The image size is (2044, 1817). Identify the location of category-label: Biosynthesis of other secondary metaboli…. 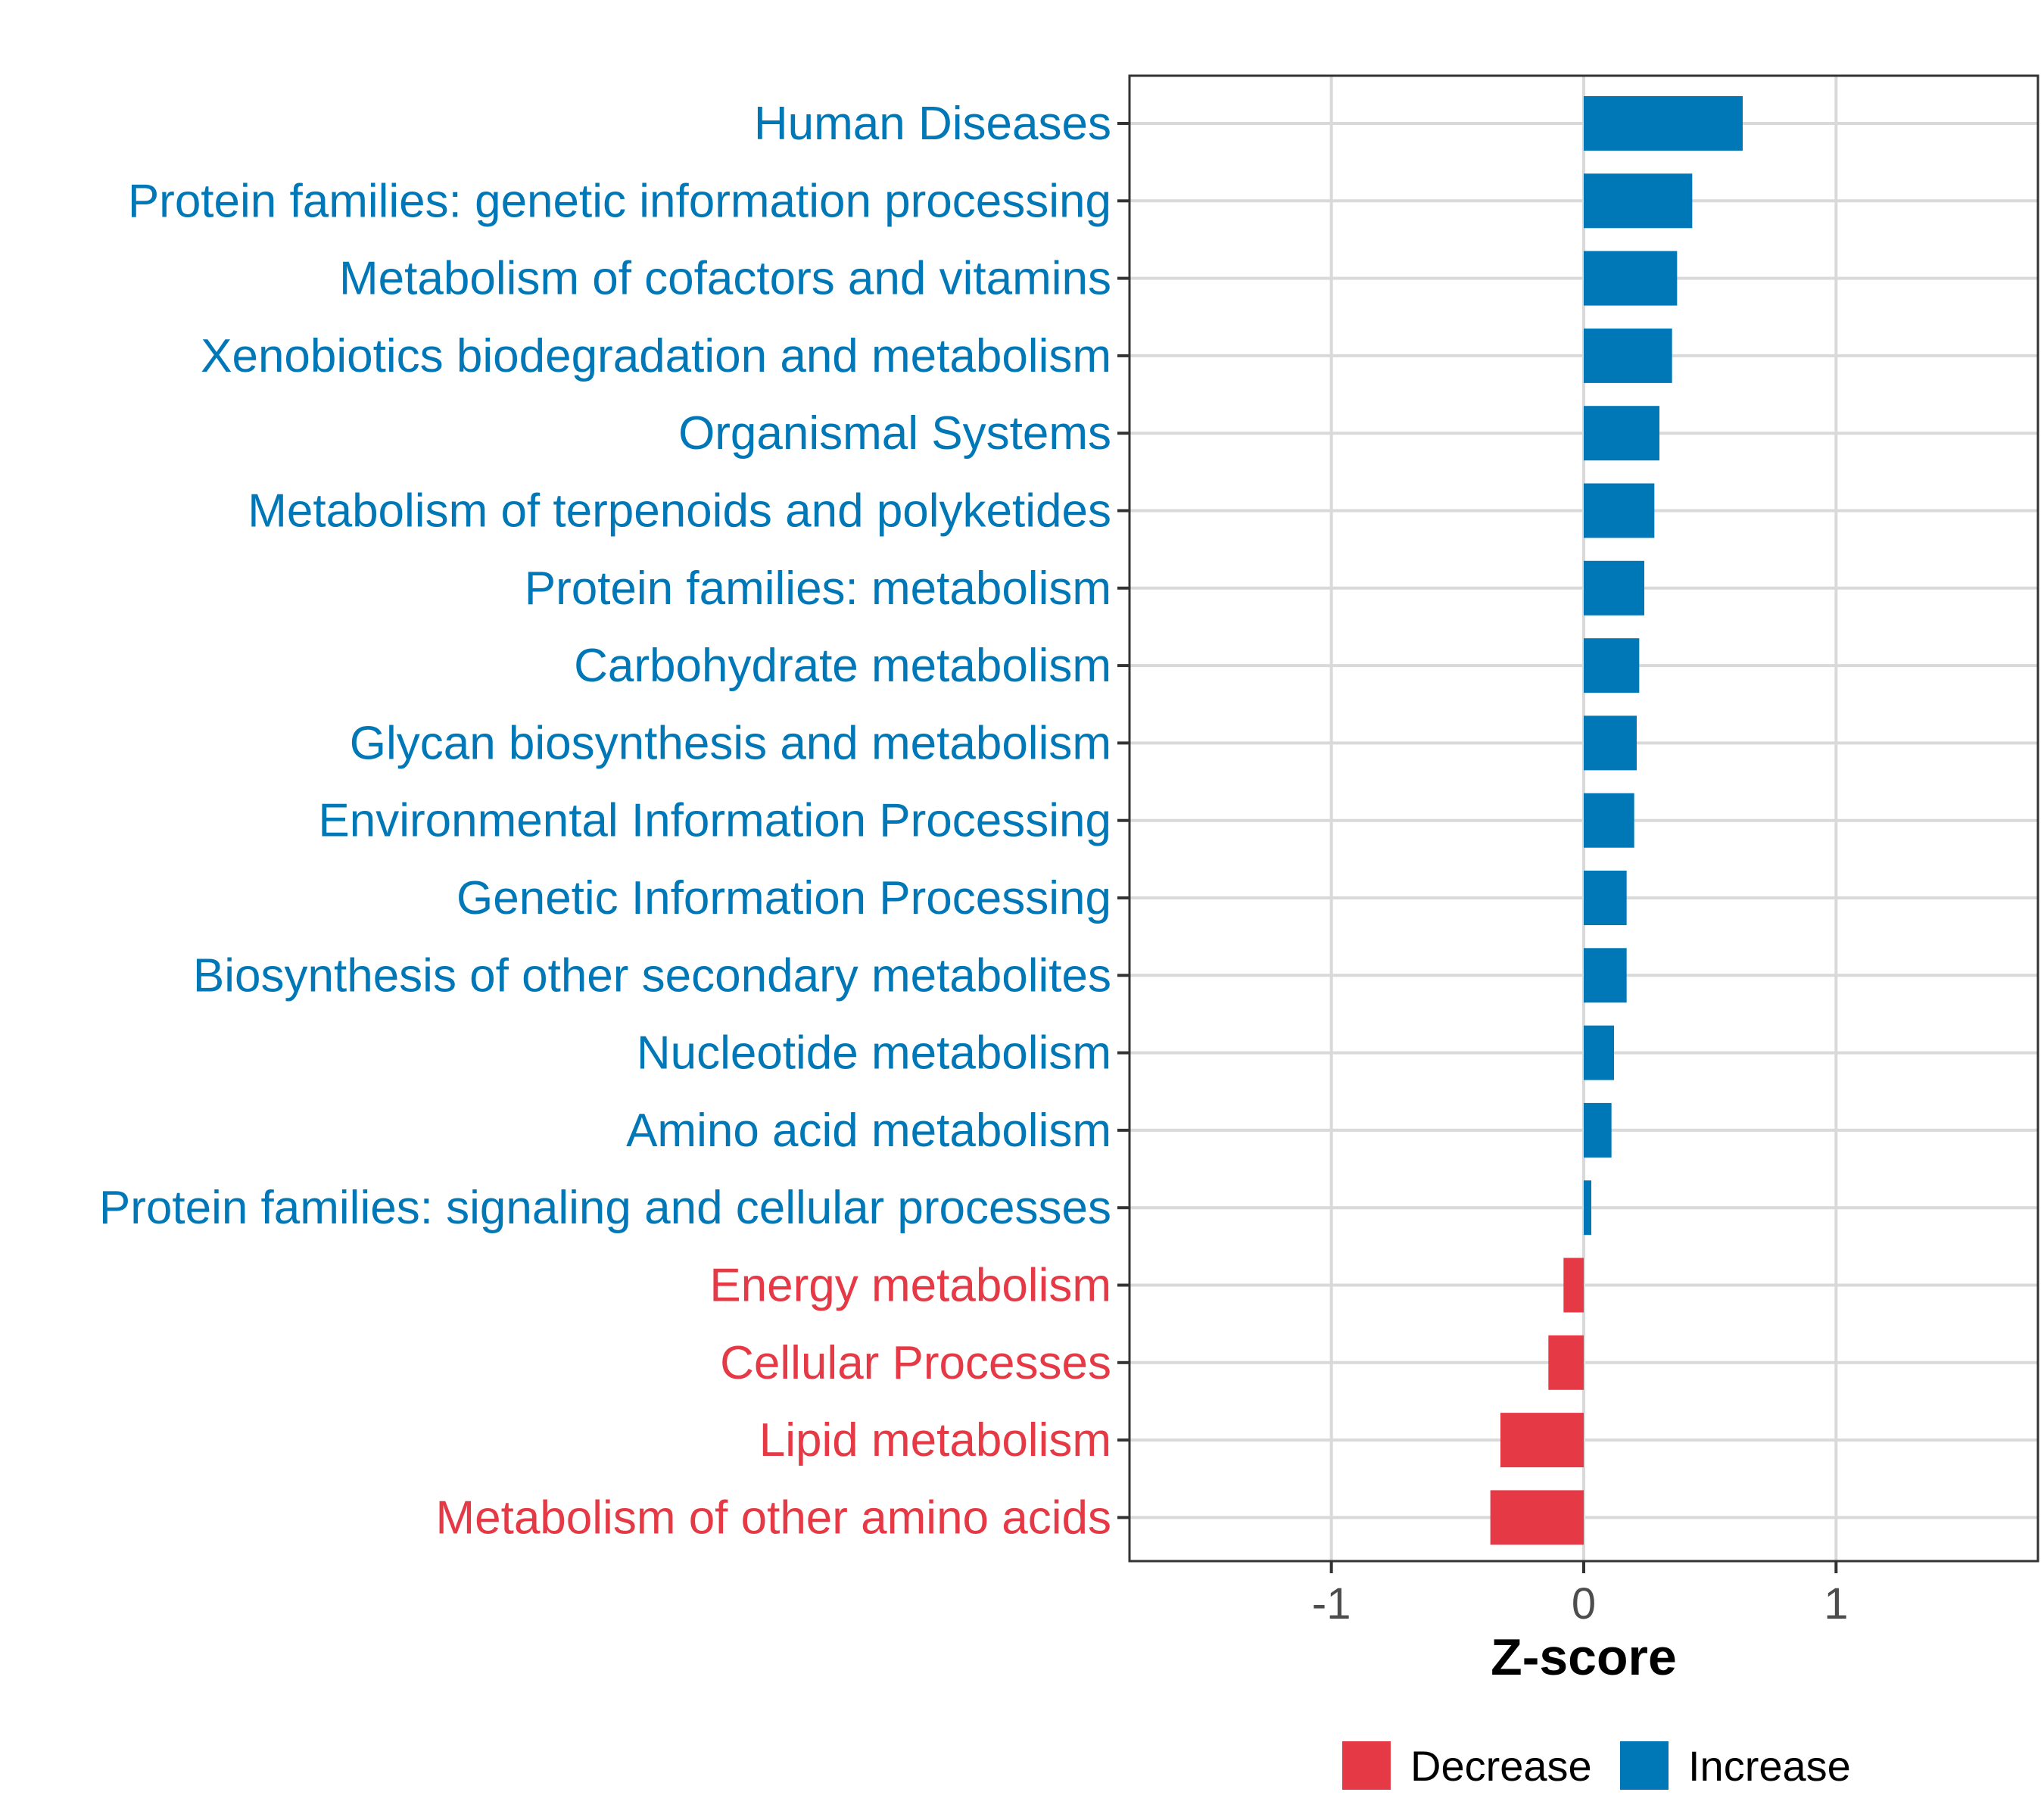
(652, 975).